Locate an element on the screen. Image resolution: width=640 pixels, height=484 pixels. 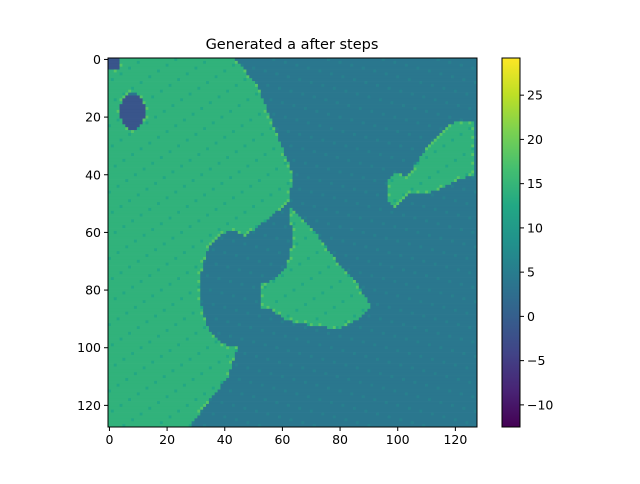
x-tick-label: 120 is located at coordinates (455, 439).